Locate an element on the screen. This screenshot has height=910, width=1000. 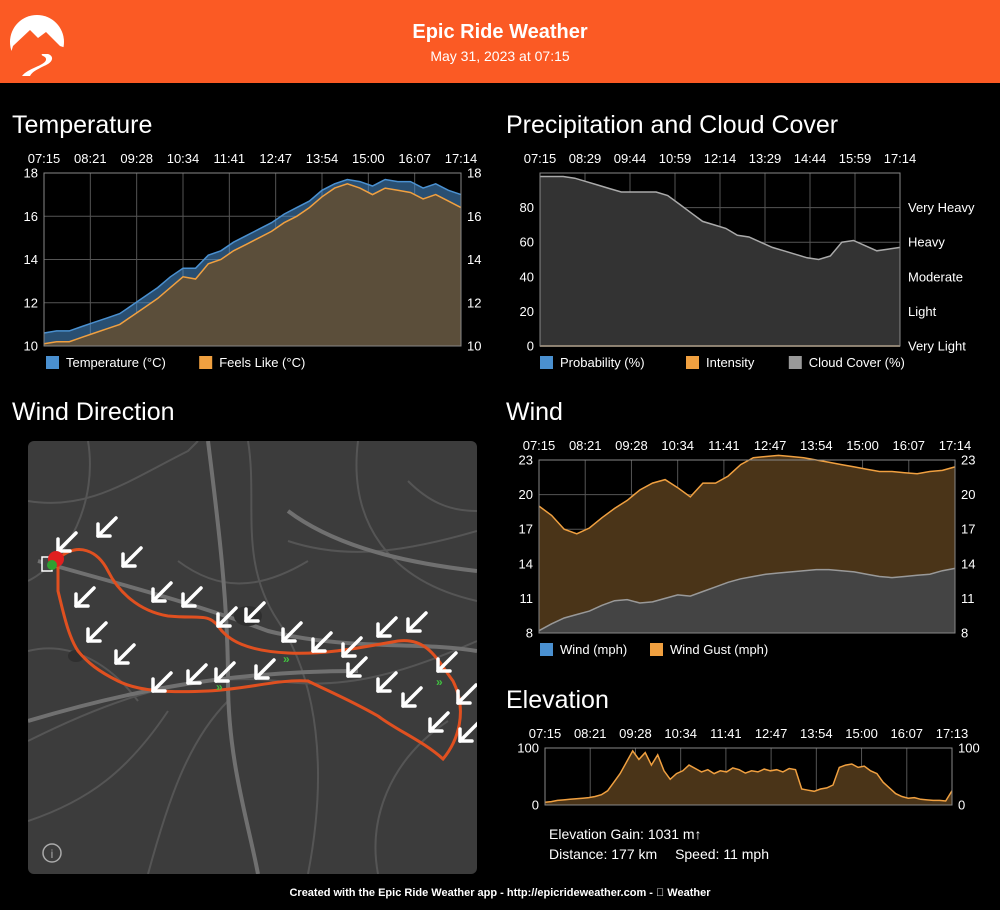
y-tick-label: 12 is located at coordinates (31, 302).